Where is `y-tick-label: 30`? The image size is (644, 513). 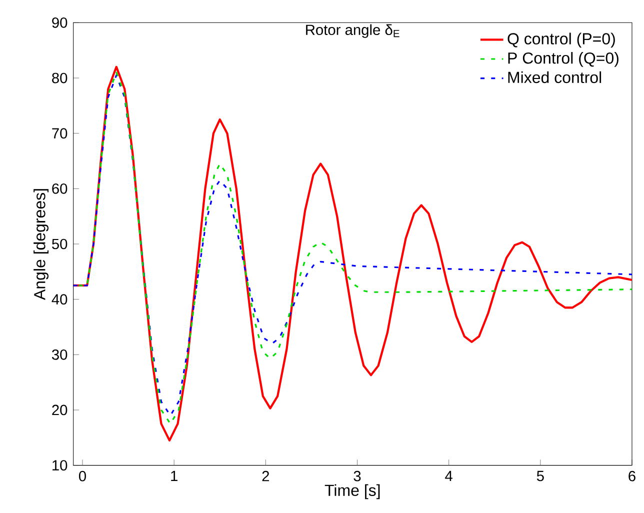
y-tick-label: 30 is located at coordinates (60, 354).